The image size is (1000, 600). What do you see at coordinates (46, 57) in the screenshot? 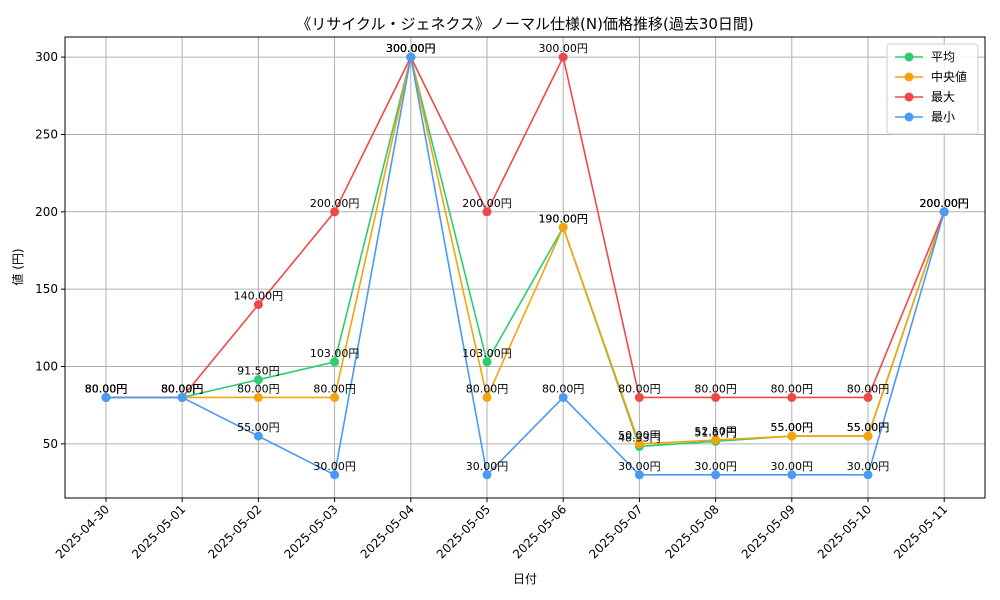
I see `y-tick-label: 300` at bounding box center [46, 57].